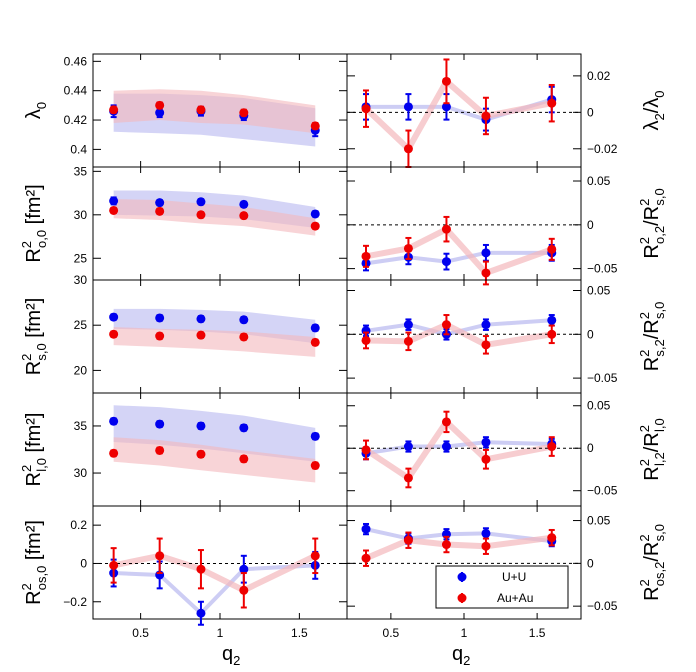  I want to click on y-axis-title: R2l,0 [fm²], so click(34, 450).